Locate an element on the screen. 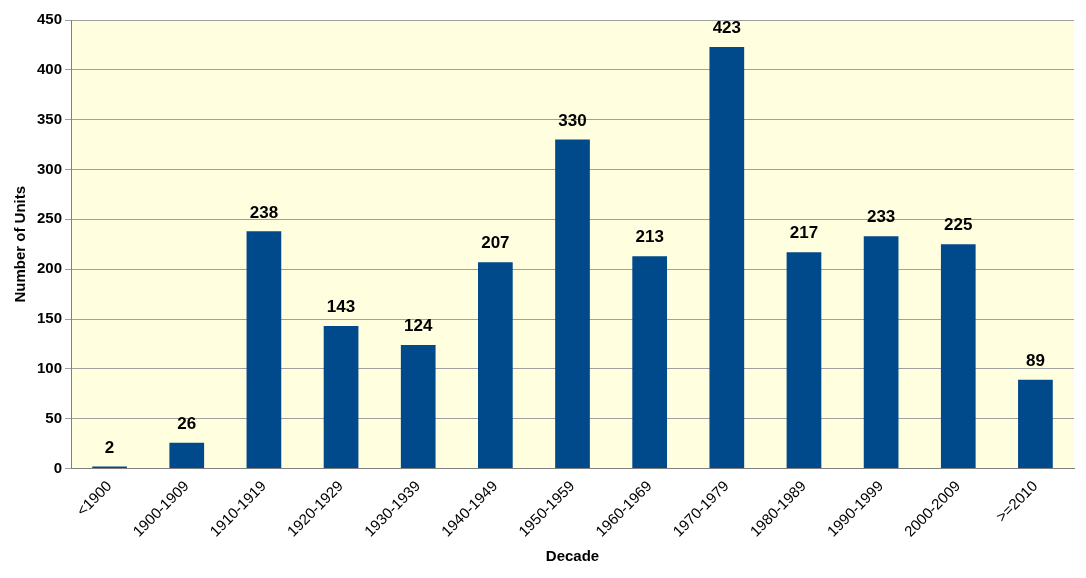 The width and height of the screenshot is (1086, 578). data-label: 143 is located at coordinates (341, 307).